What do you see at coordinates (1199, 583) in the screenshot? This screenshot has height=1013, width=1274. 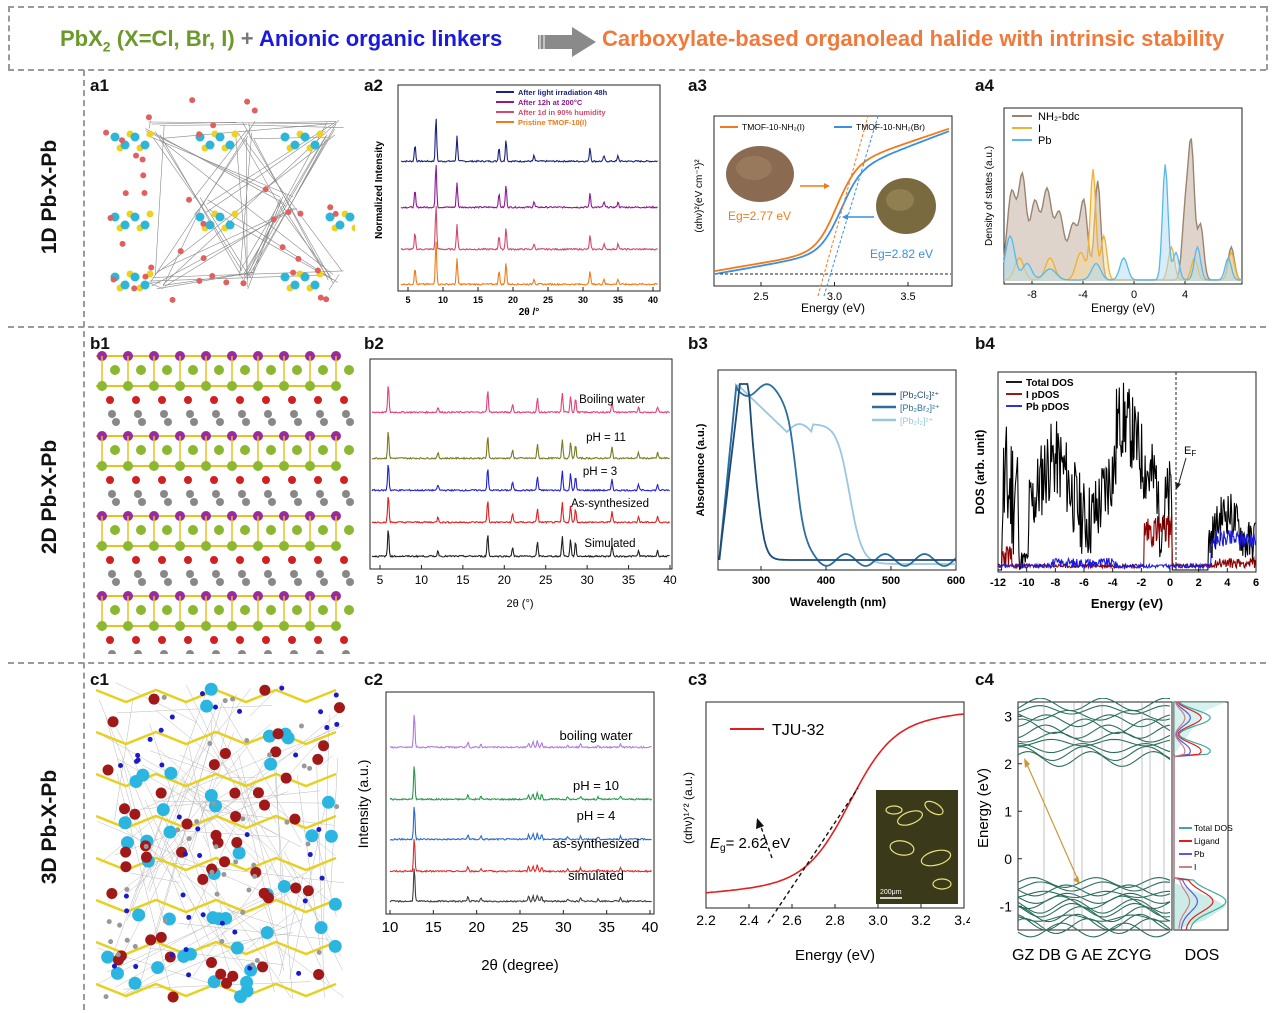 I see `x-tick-label: 2` at bounding box center [1199, 583].